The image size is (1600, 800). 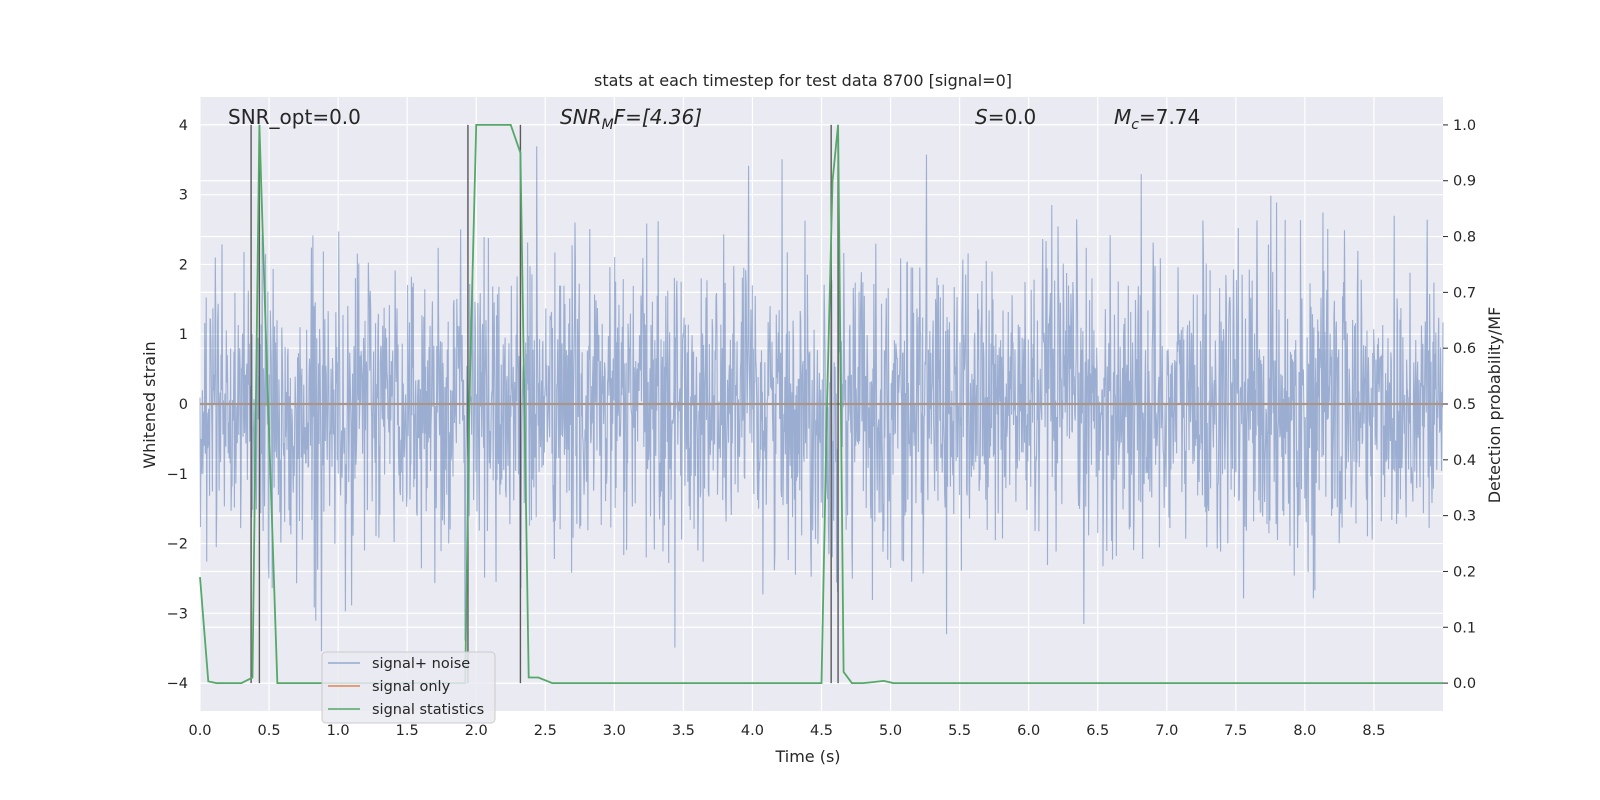 What do you see at coordinates (1464, 349) in the screenshot?
I see `y-right-tick-label: 0.6` at bounding box center [1464, 349].